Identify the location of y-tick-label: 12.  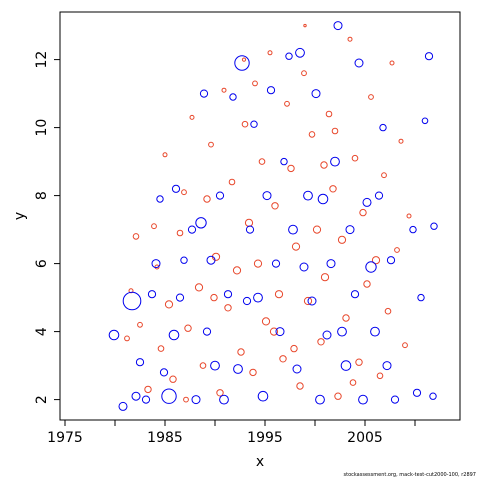
(42, 60).